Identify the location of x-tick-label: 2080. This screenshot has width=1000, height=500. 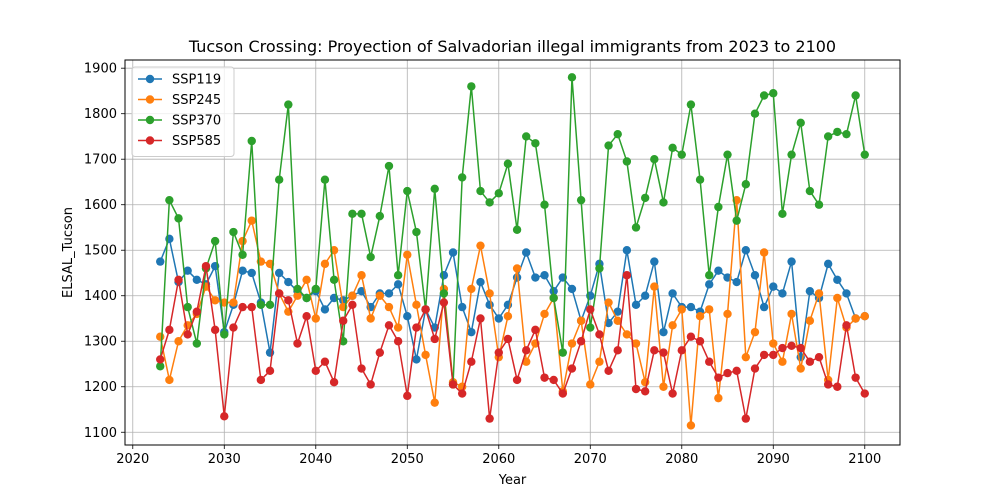
(681, 459).